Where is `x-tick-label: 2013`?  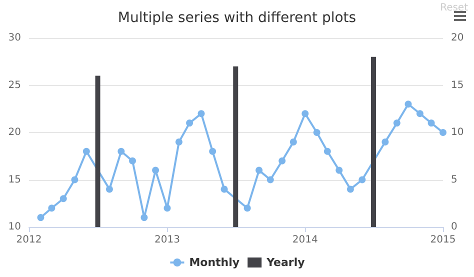
x-tick-label: 2013 is located at coordinates (167, 240).